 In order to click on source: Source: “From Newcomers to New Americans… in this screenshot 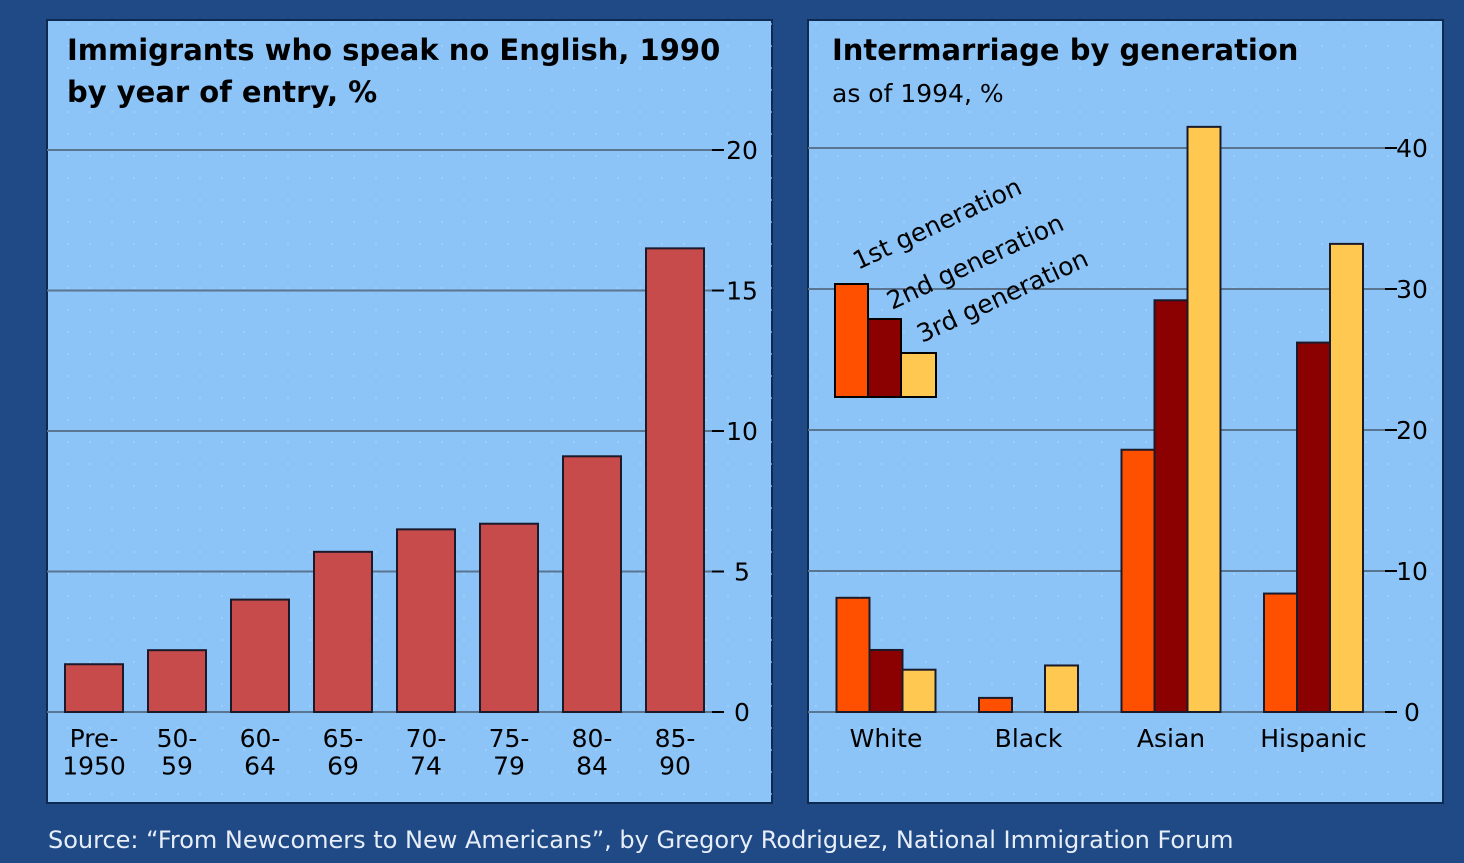, I will do `click(641, 840)`.